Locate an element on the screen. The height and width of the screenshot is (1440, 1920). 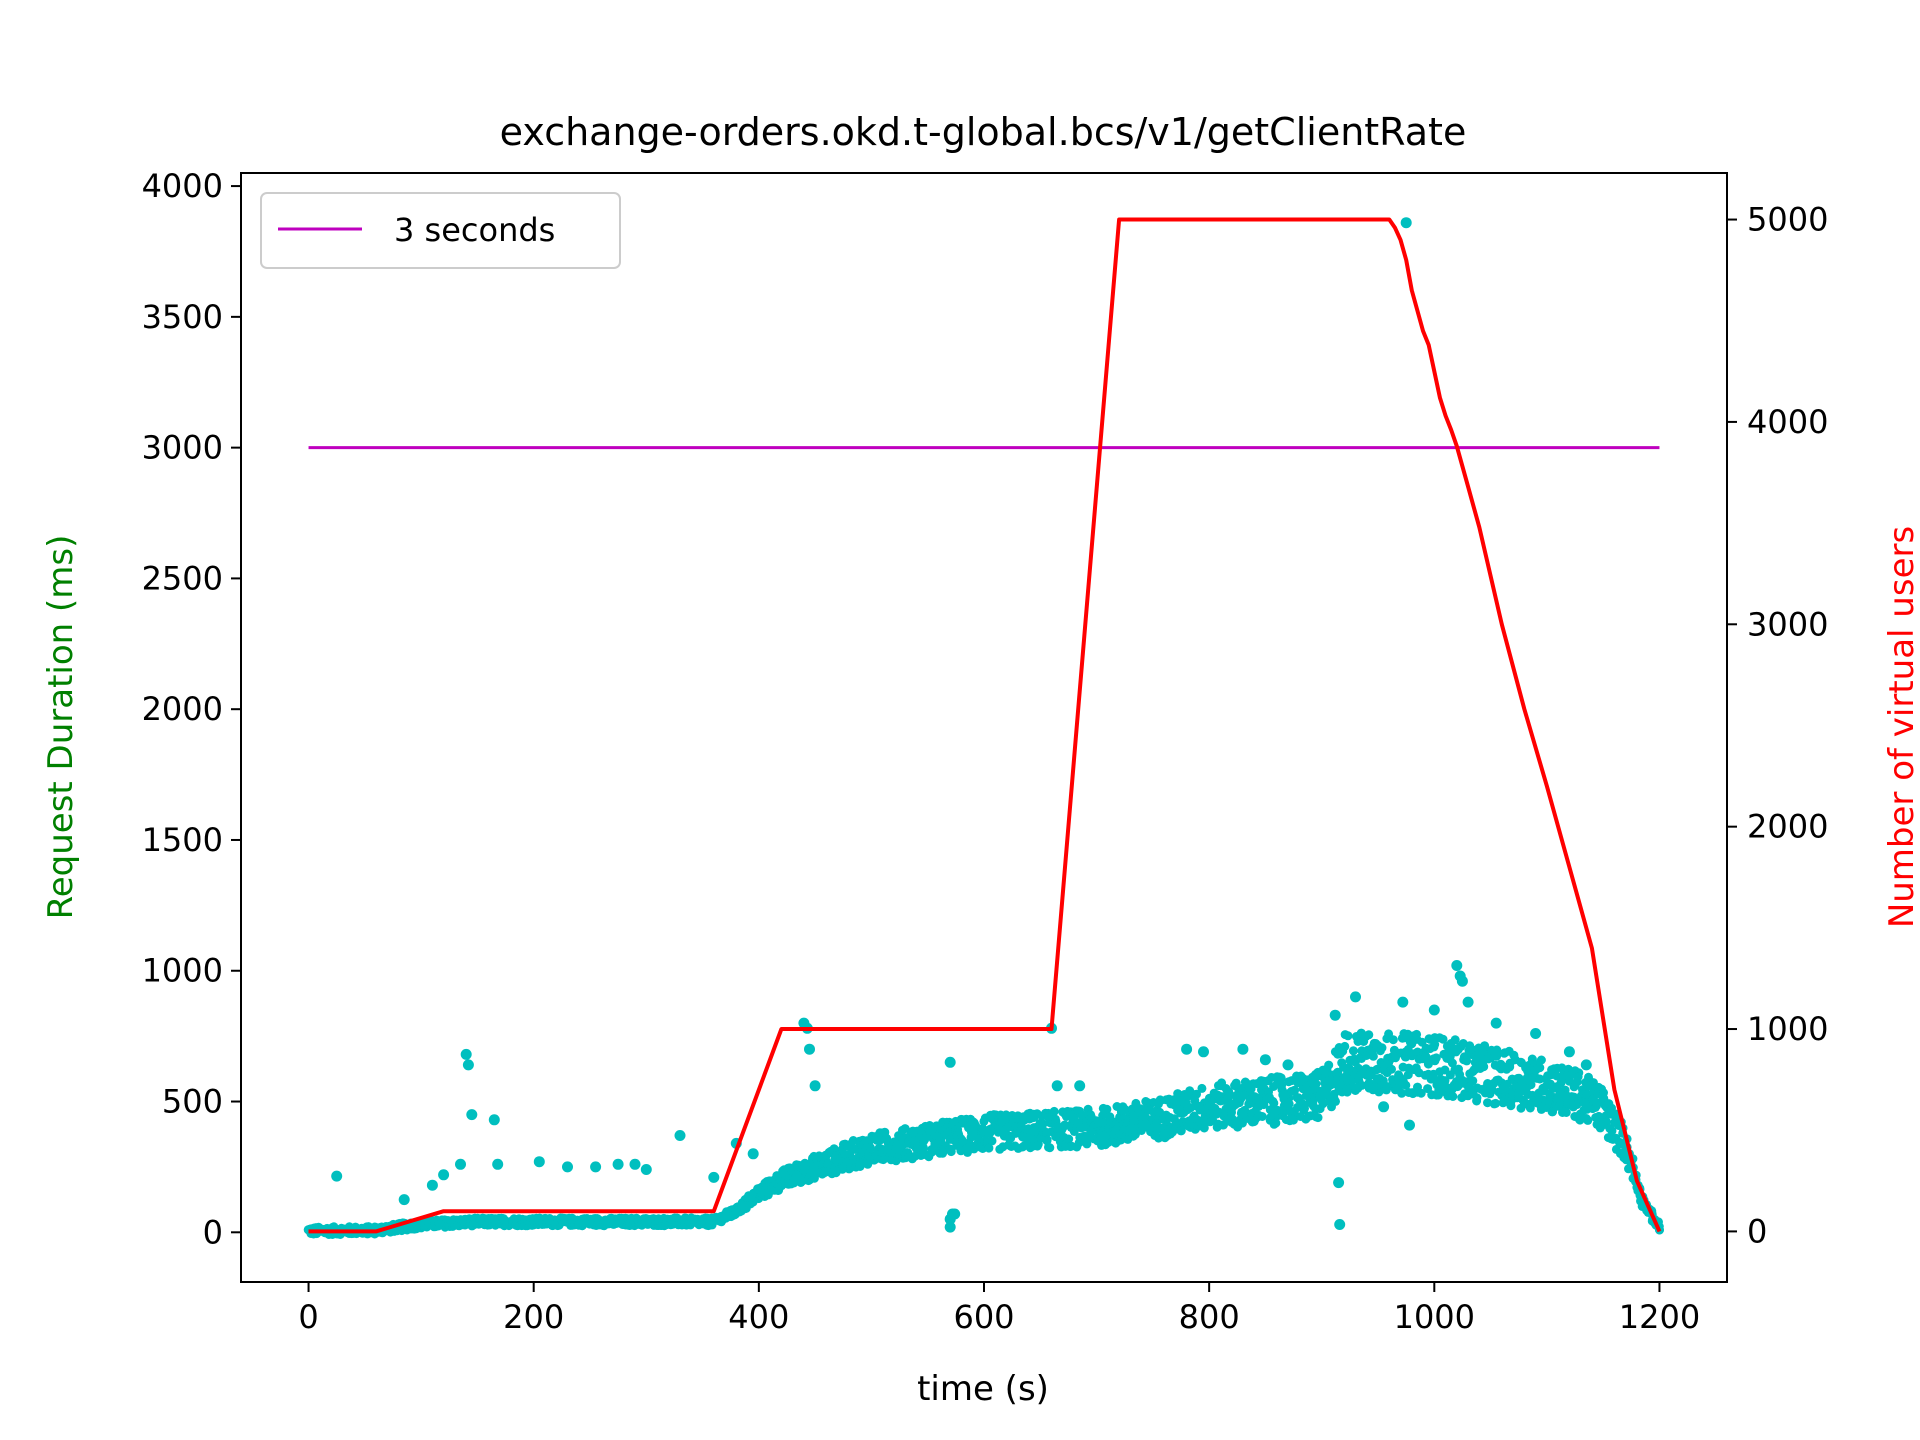
y-left-tick-label: 500 is located at coordinates (192, 1102).